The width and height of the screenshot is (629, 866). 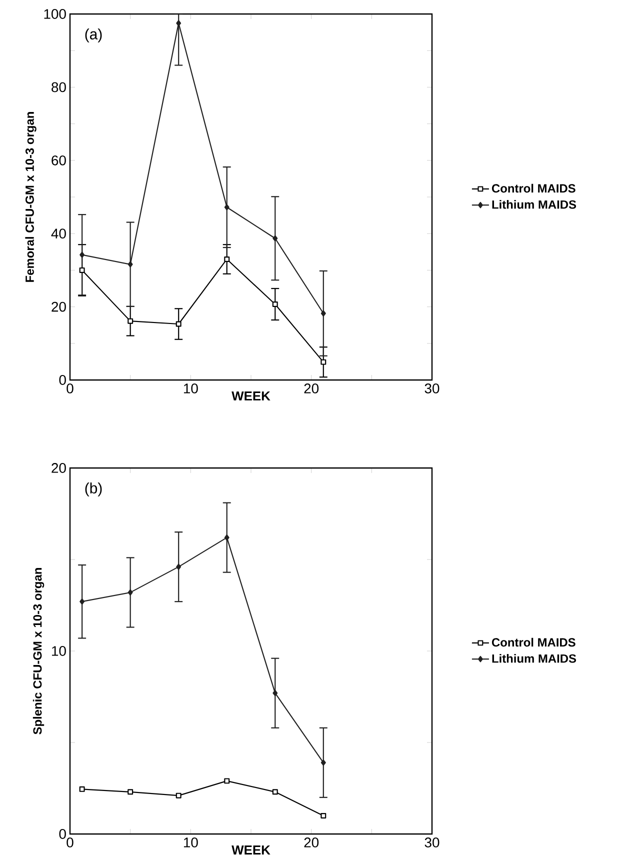 I want to click on annotation: (a), so click(x=93, y=35).